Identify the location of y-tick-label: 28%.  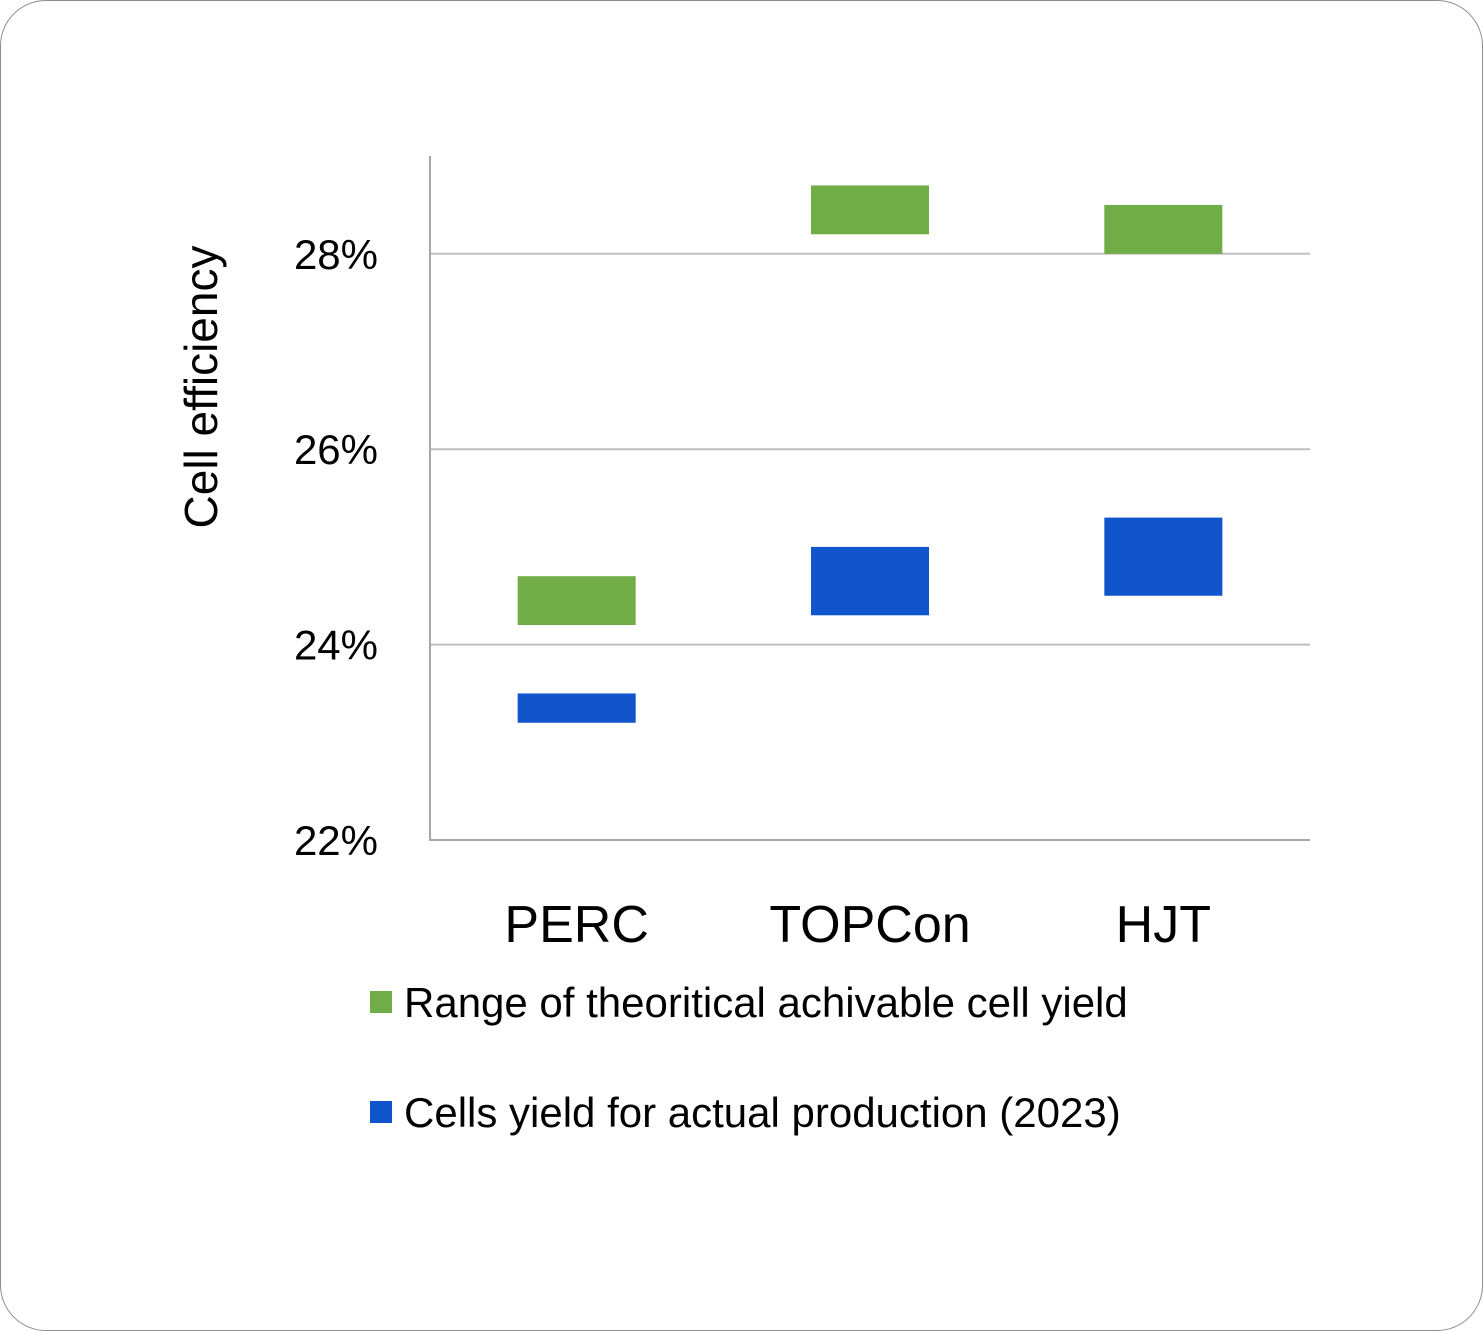
(336, 254).